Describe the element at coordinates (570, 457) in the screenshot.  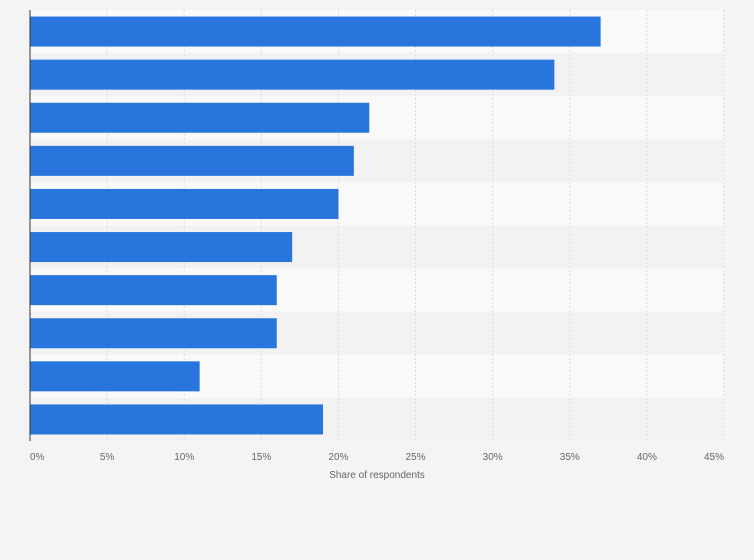
I see `x-tick-label: 35%` at that location.